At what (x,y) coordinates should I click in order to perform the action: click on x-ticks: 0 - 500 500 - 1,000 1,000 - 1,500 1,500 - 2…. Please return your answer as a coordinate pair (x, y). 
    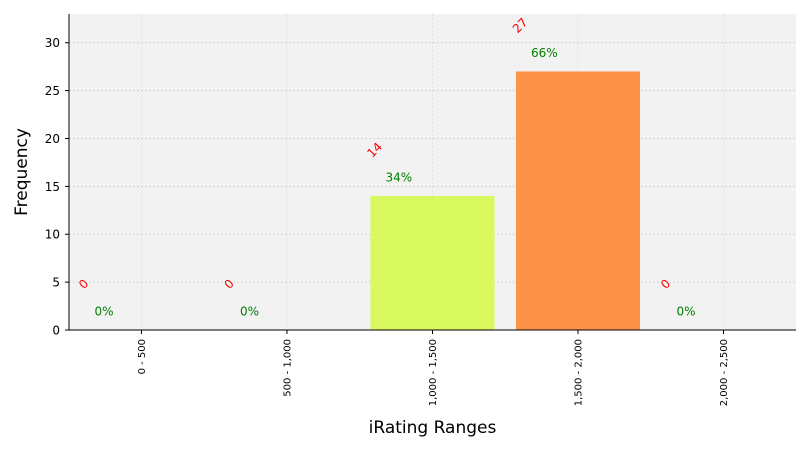
    Looking at the image, I should click on (433, 368).